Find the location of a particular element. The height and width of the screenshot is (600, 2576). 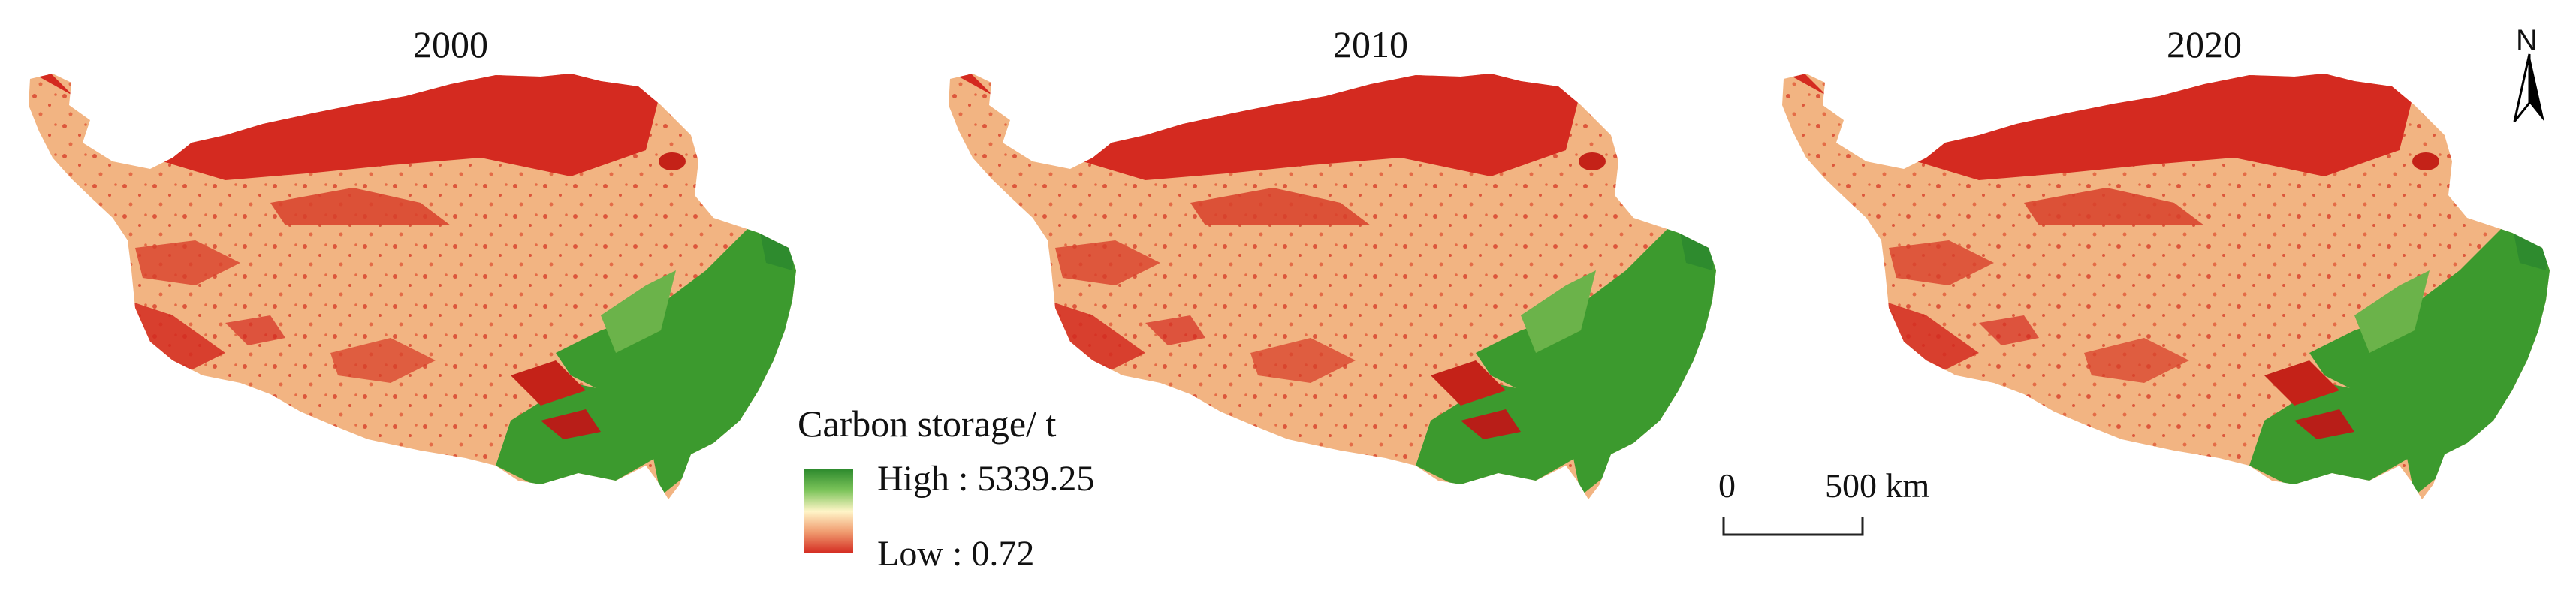

north-label: N is located at coordinates (2527, 40).